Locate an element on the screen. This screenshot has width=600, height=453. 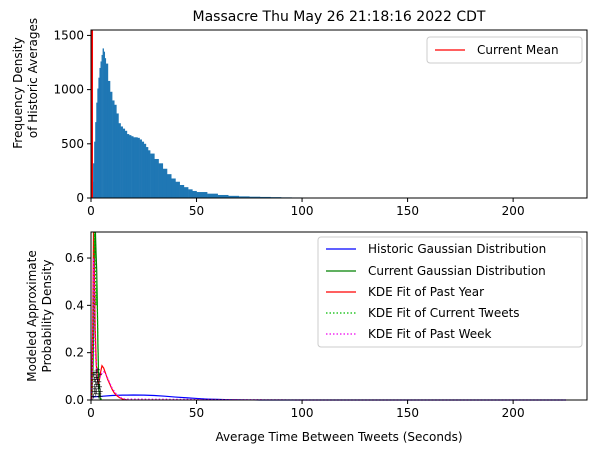
legend-kde-week-label: KDE Fit of Past Week is located at coordinates (430, 334).